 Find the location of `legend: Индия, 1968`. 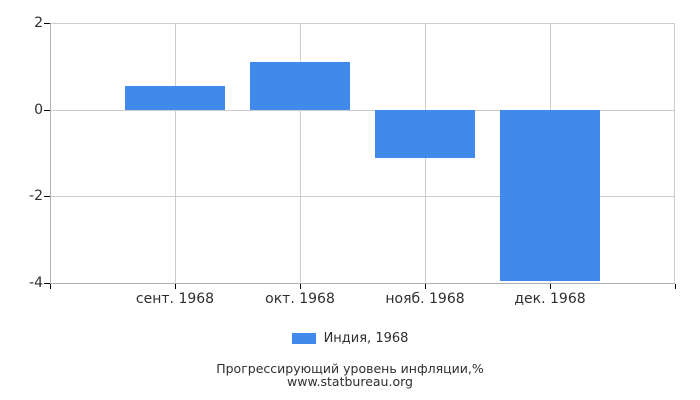

legend: Индия, 1968 is located at coordinates (350, 338).